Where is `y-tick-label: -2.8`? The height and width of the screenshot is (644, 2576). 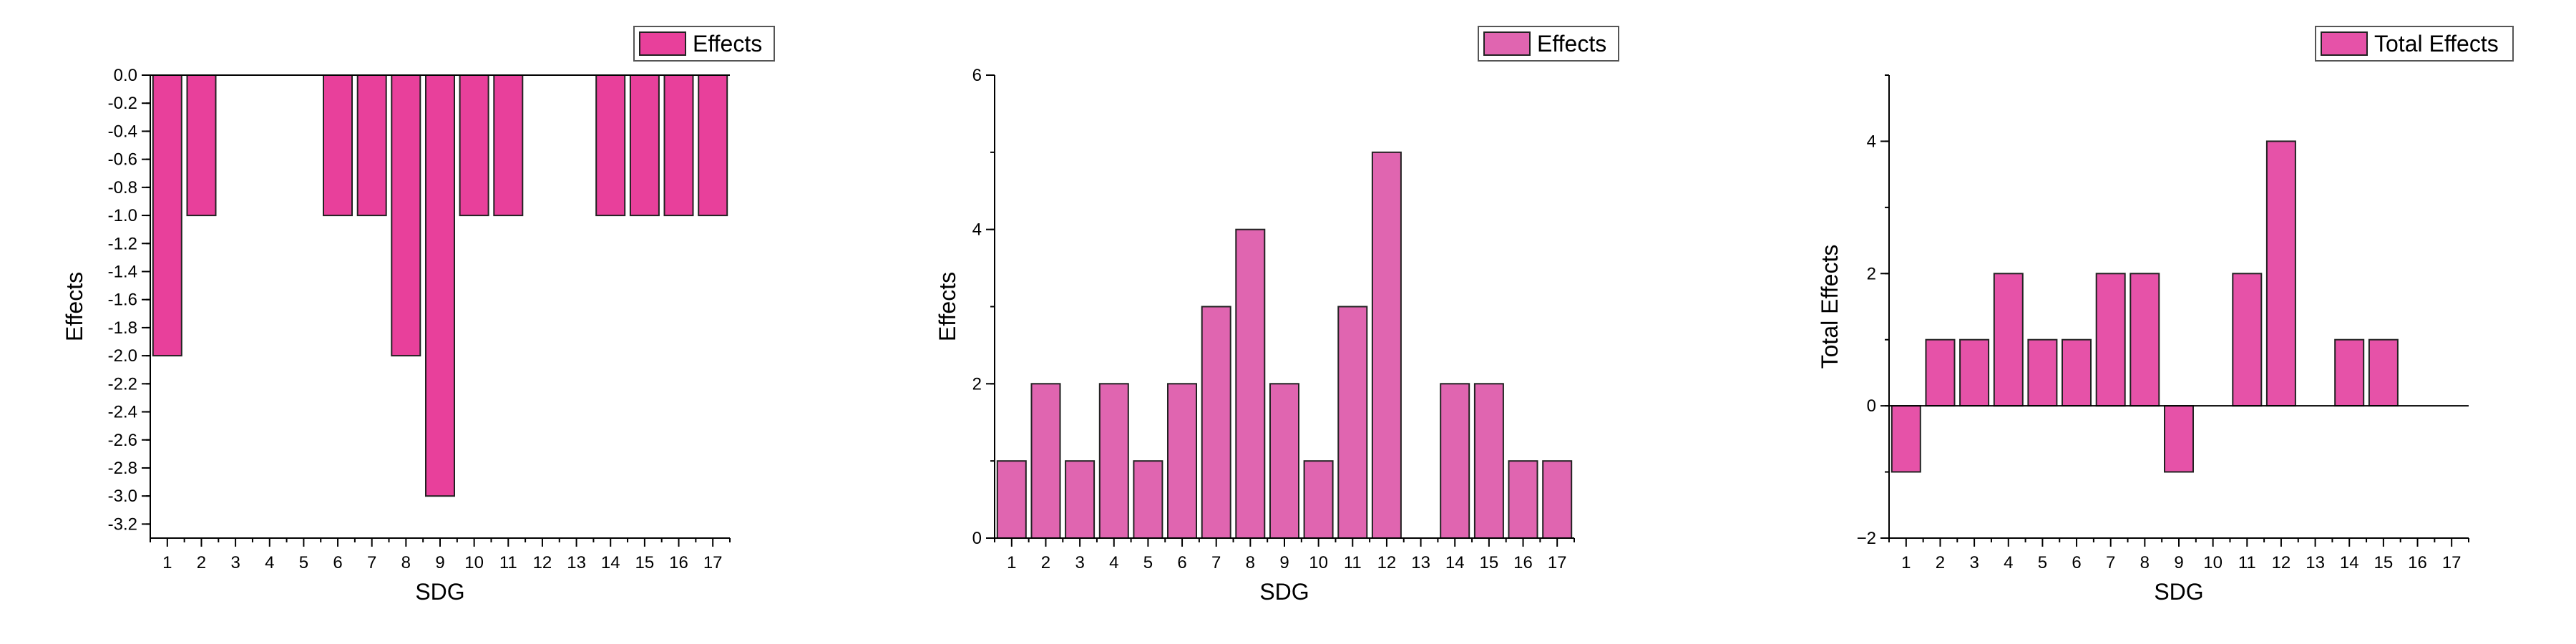
y-tick-label: -2.8 is located at coordinates (122, 468).